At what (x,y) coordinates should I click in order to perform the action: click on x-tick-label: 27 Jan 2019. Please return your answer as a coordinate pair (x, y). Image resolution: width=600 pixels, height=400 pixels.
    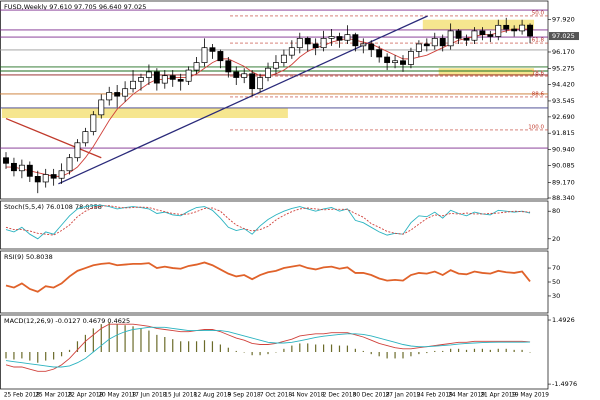
    Looking at the image, I should click on (403, 396).